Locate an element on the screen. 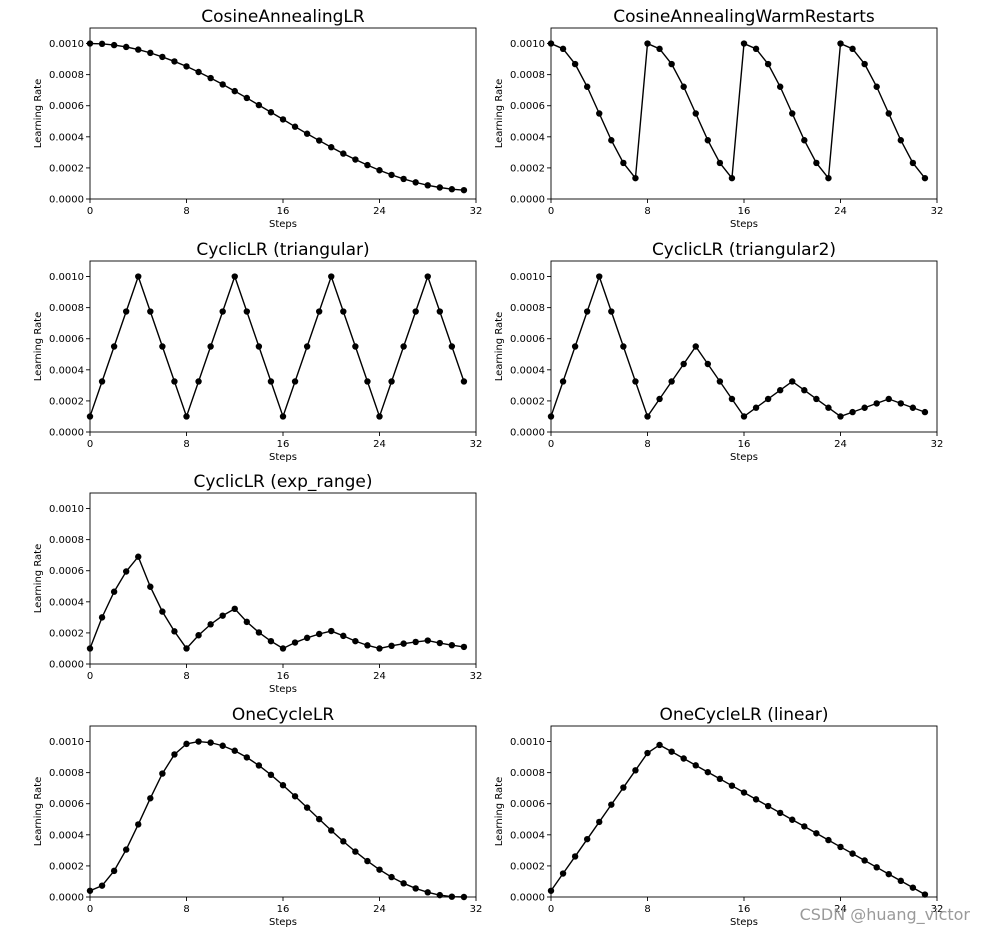 The width and height of the screenshot is (984, 934). x-tick-label: 0 is located at coordinates (551, 444).